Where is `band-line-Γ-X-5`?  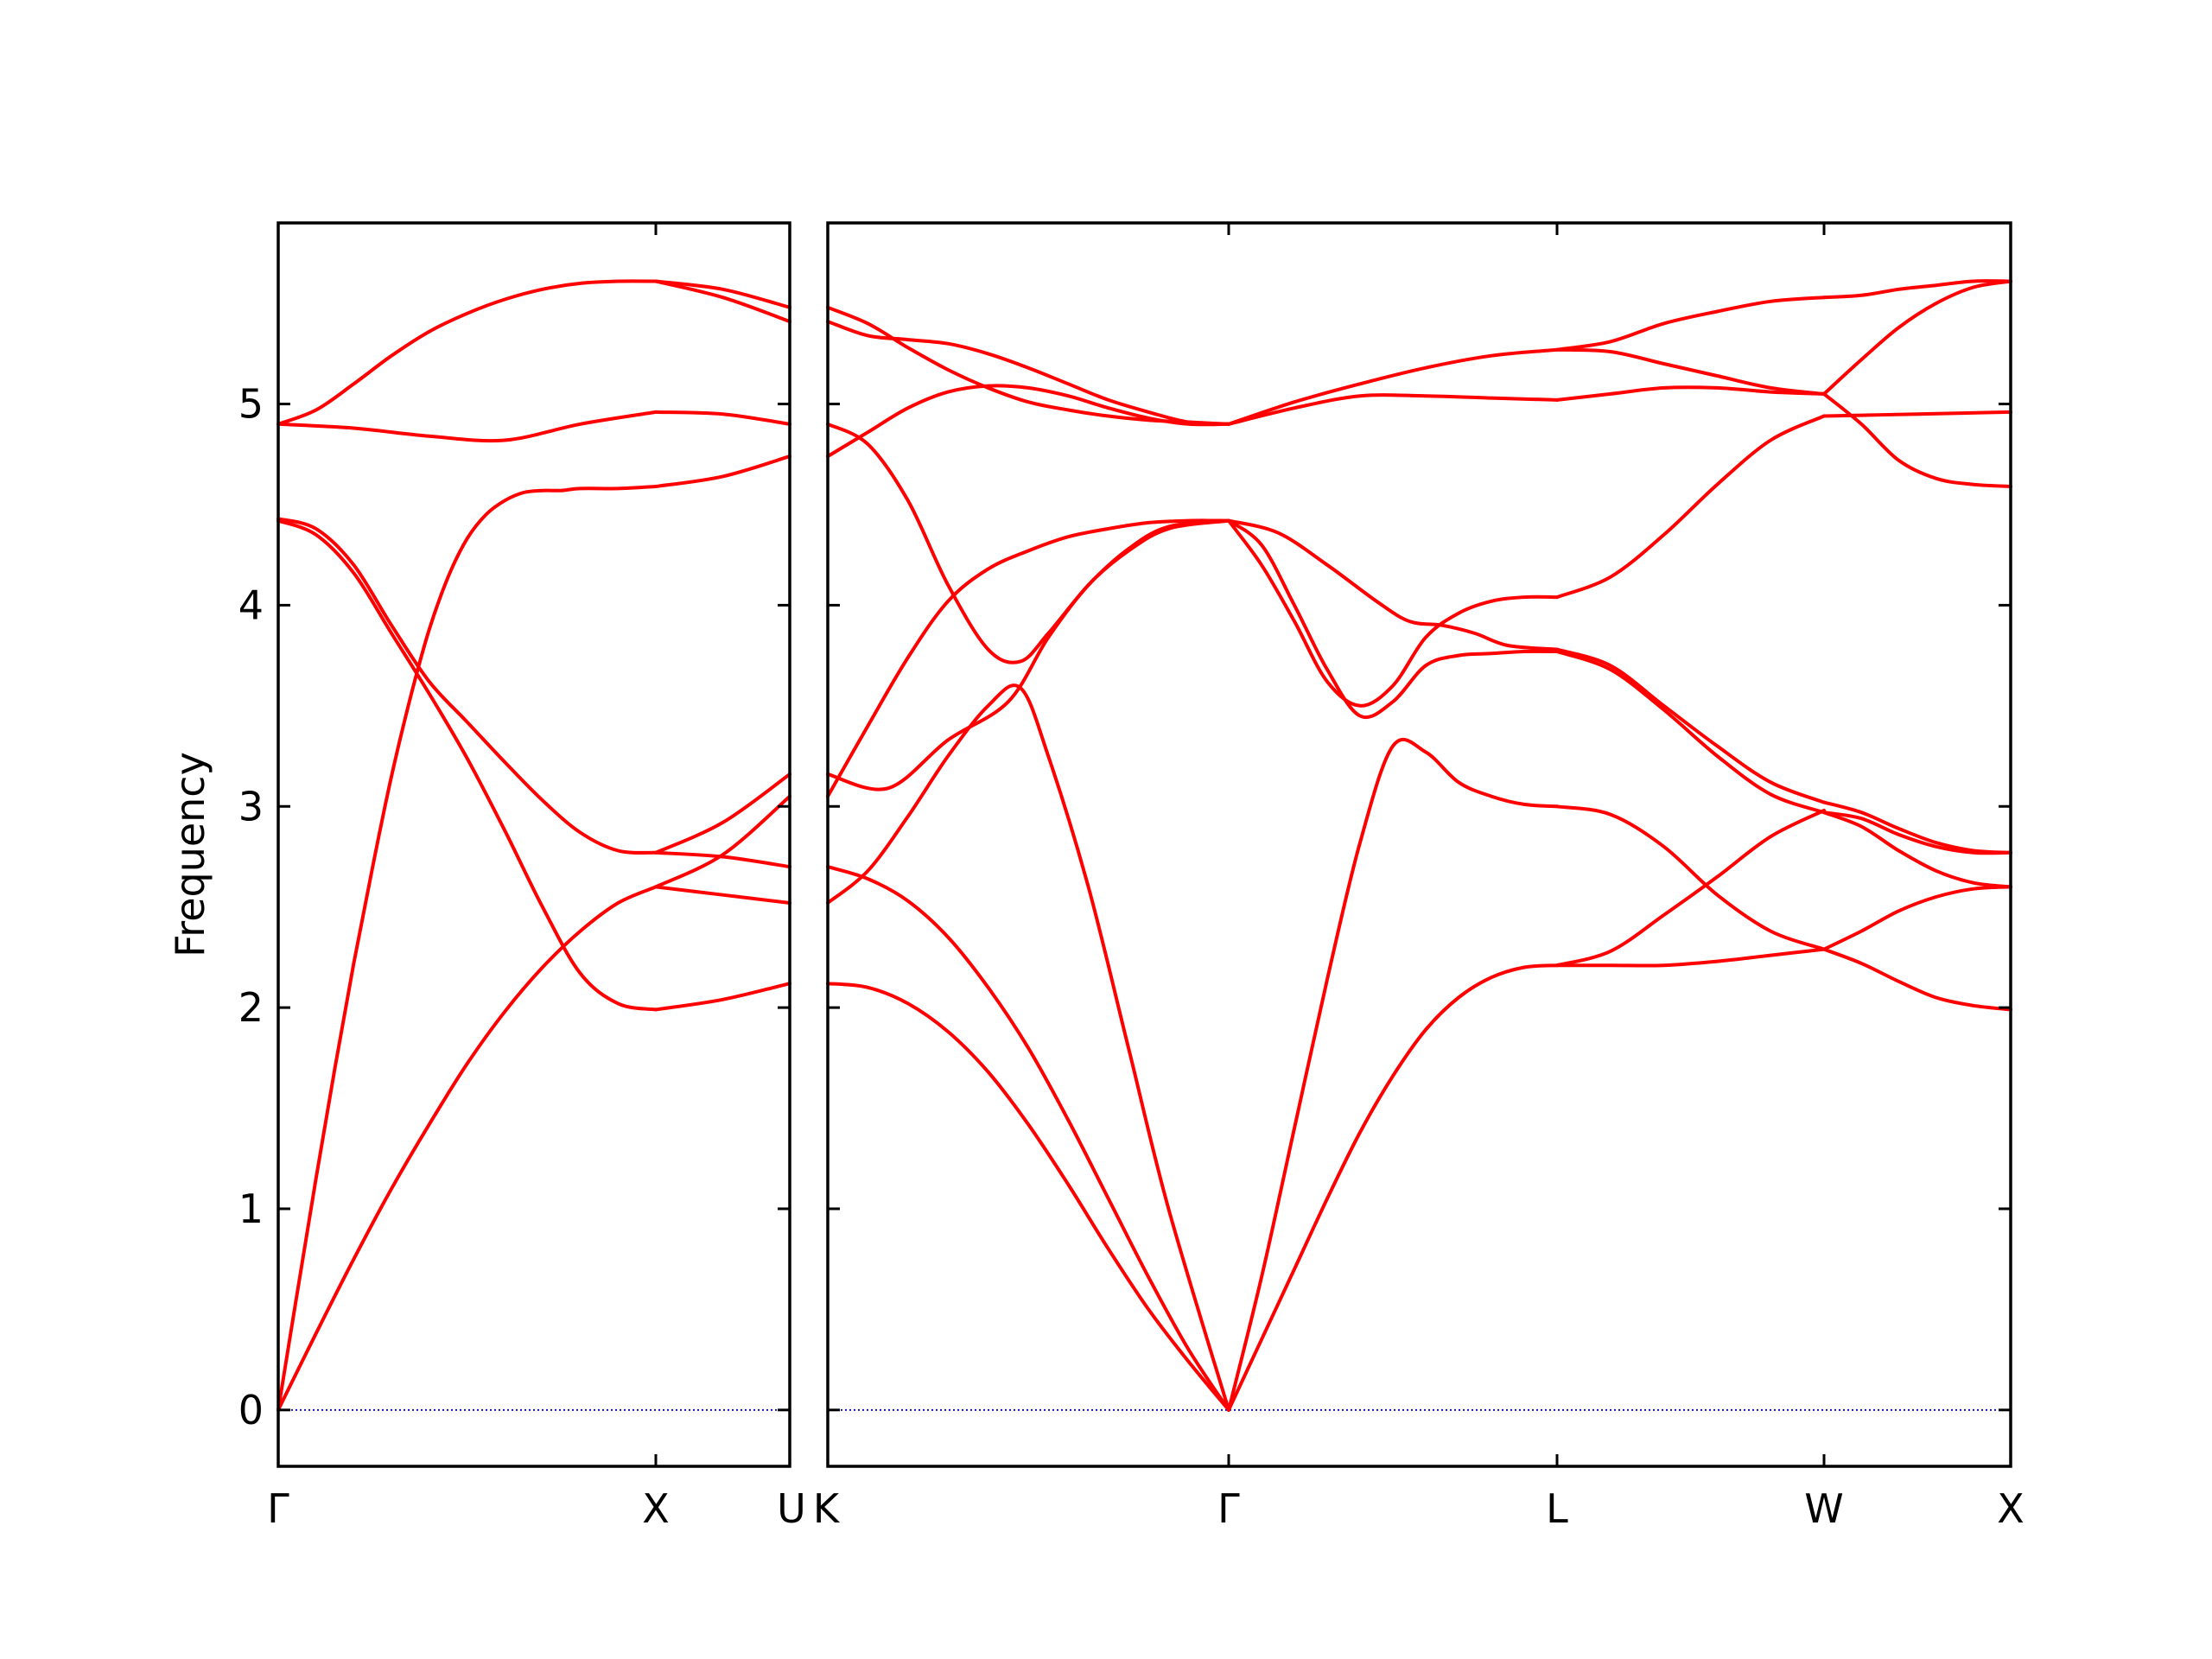 band-line-Γ-X-5 is located at coordinates (467, 352).